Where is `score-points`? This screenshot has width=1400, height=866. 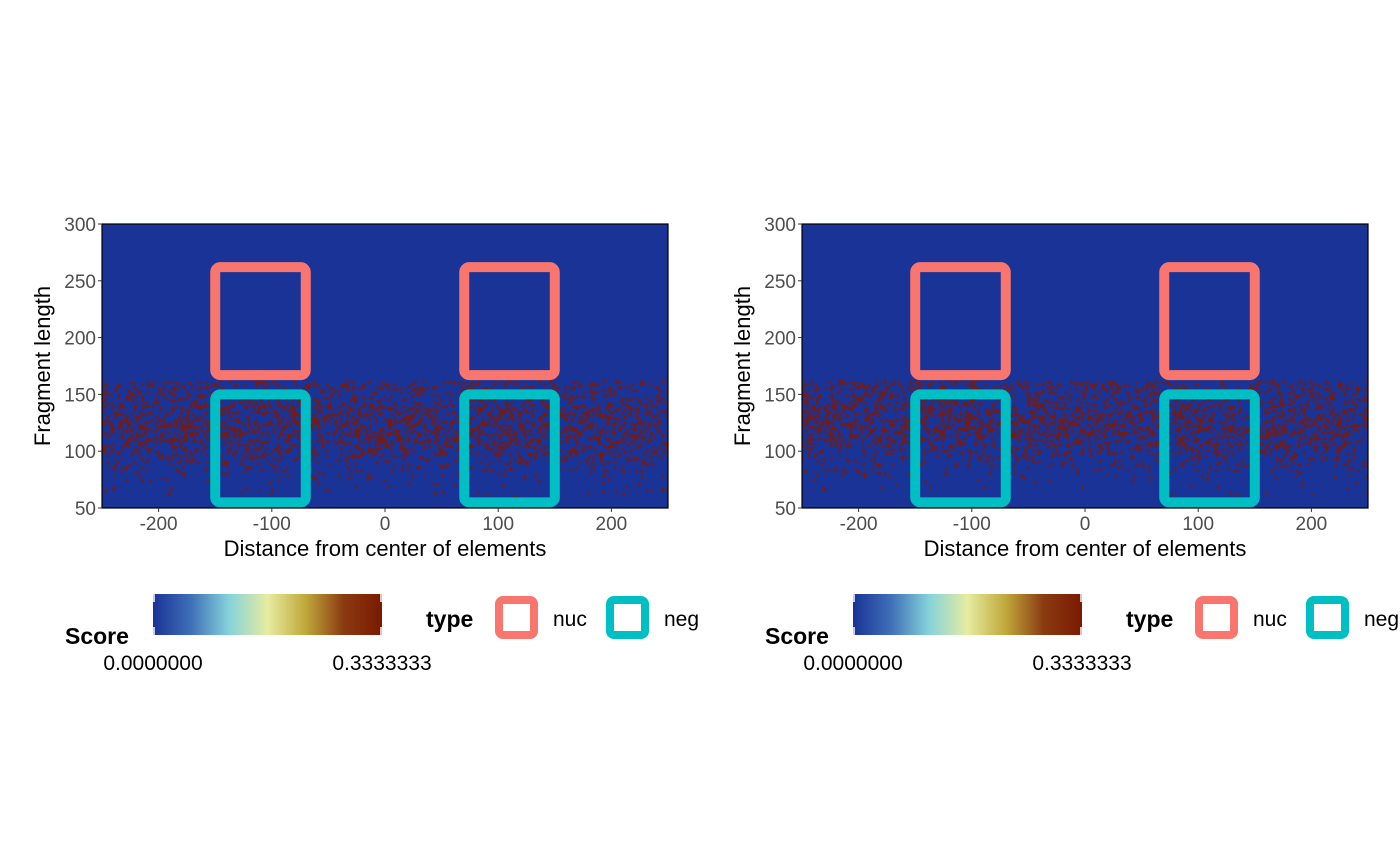 score-points is located at coordinates (385, 438).